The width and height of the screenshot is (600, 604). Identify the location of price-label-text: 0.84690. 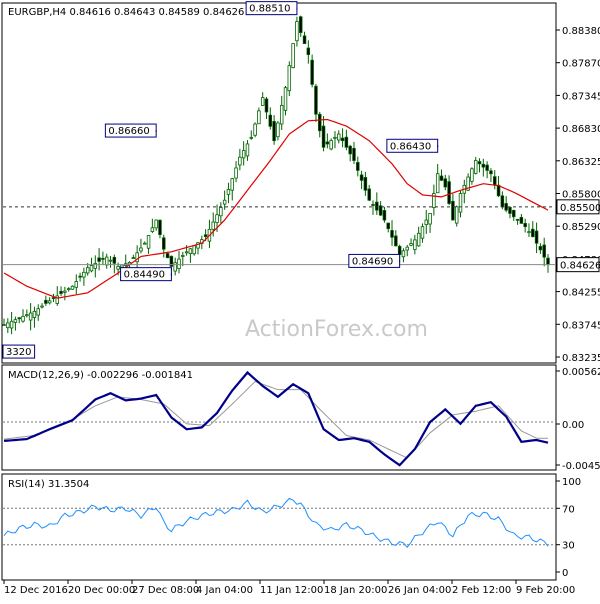
(372, 261).